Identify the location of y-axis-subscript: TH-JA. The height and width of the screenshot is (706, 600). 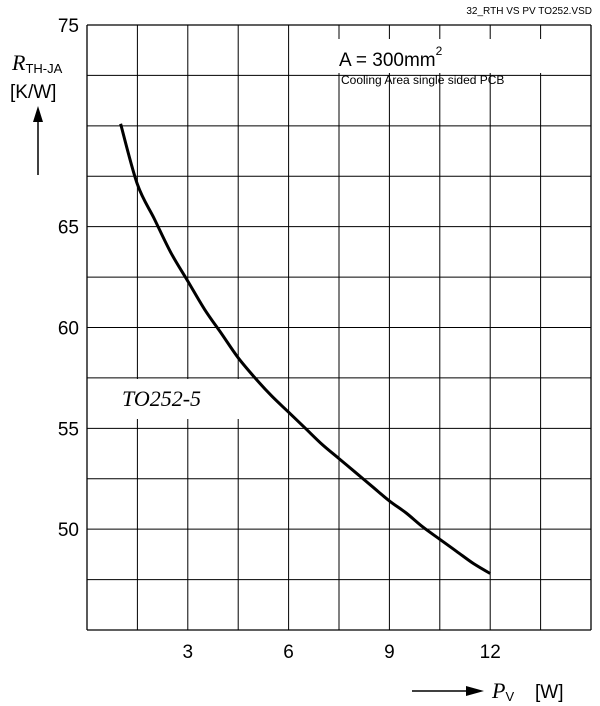
(43, 68).